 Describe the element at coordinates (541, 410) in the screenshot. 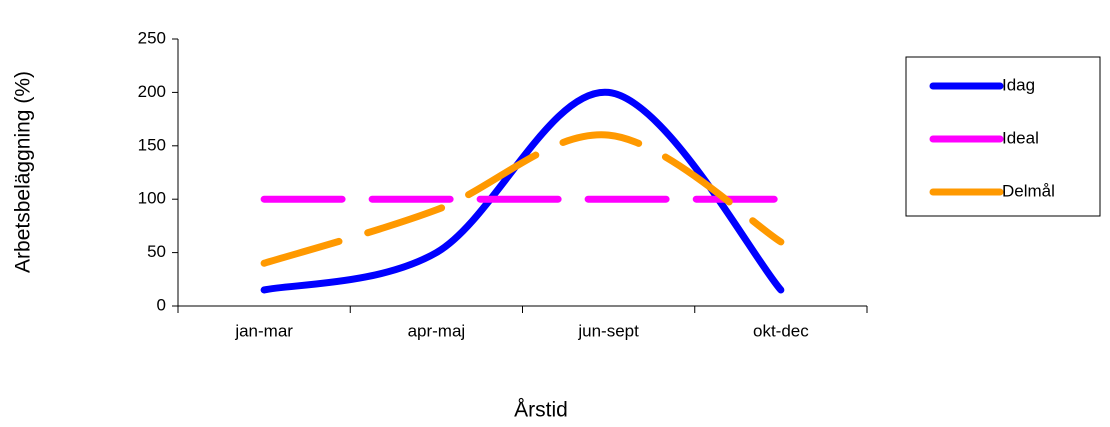

I see `x-axis-title: Årstid` at that location.